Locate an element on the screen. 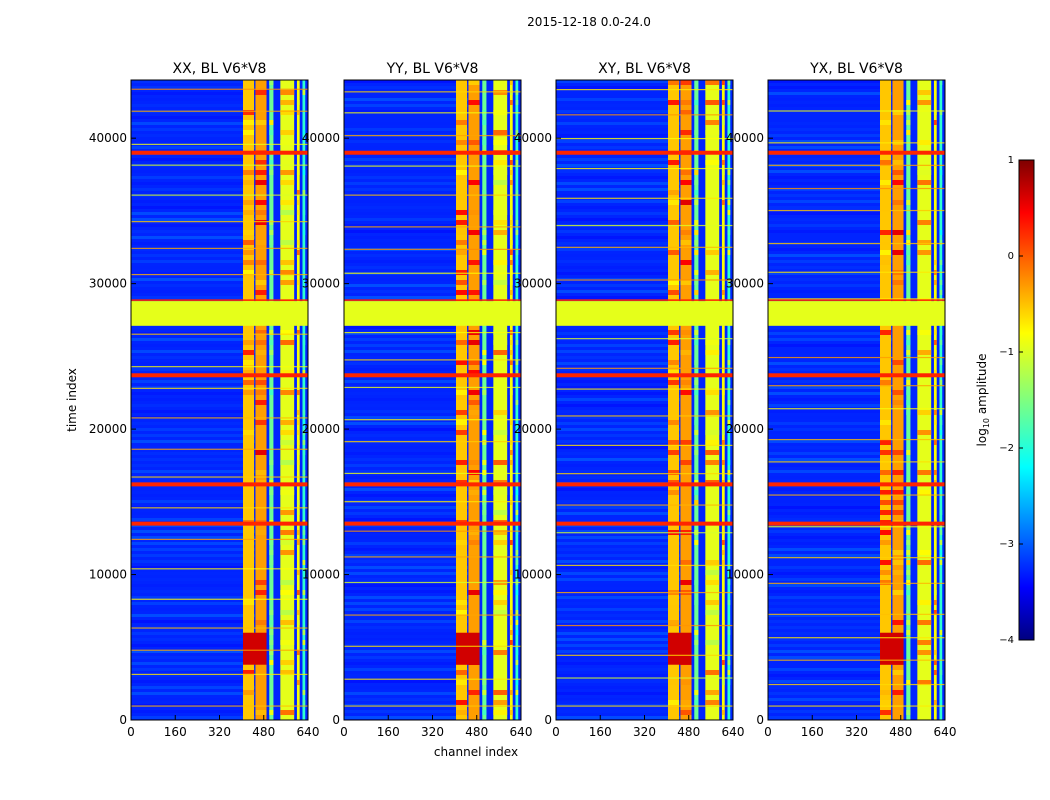 The width and height of the screenshot is (1050, 800). x-axis-label: channel index is located at coordinates (476, 752).